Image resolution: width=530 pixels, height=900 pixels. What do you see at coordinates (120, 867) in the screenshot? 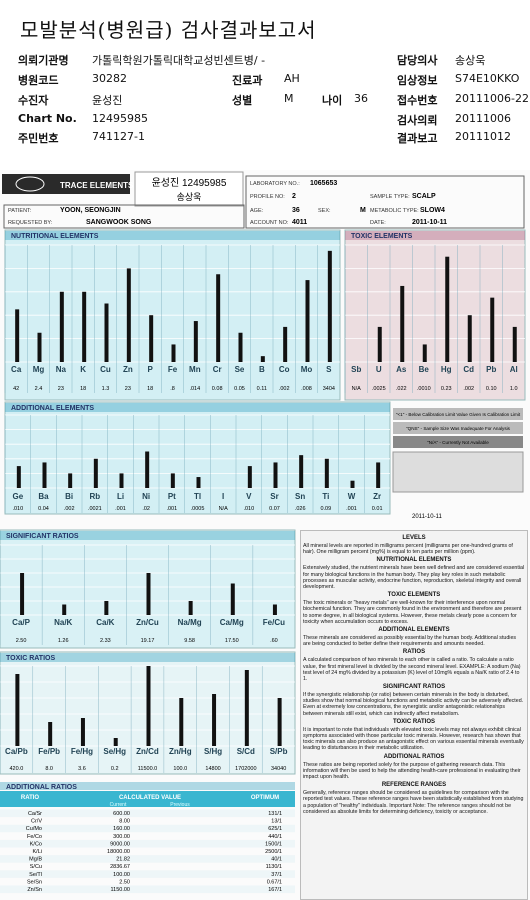
I see `ratio-current: 2836.67` at bounding box center [120, 867].